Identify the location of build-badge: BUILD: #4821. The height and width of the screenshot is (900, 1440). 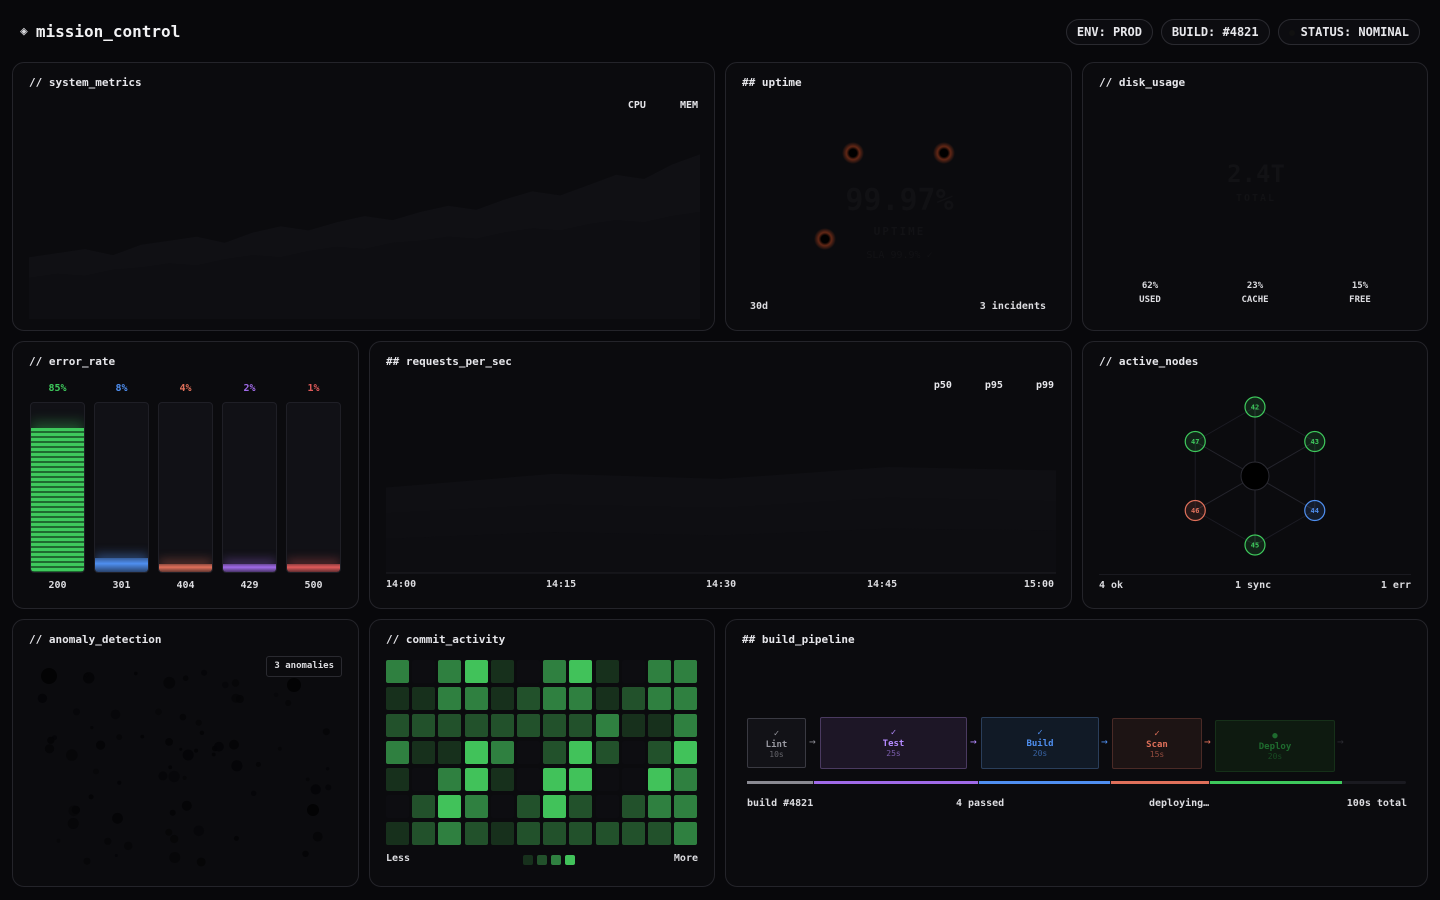
(1215, 32).